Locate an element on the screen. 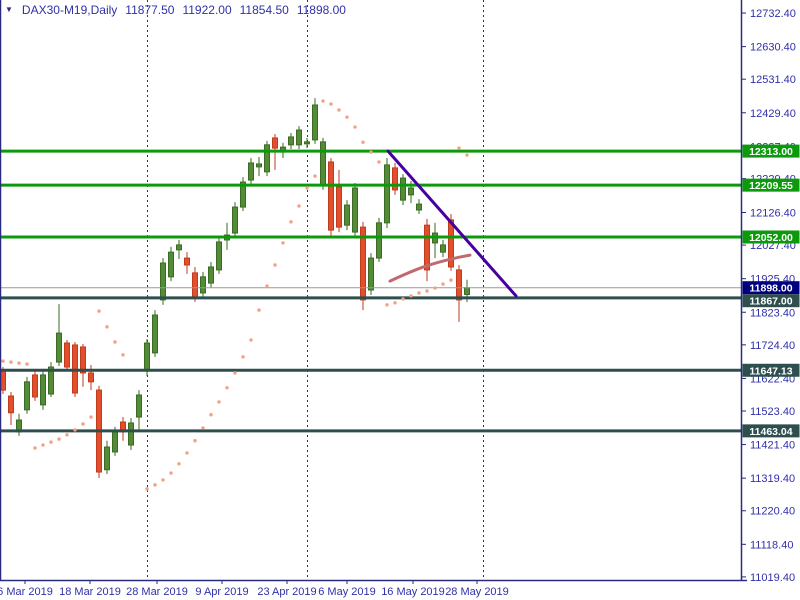  price-level-badge-label: 11867.00 is located at coordinates (770, 302).